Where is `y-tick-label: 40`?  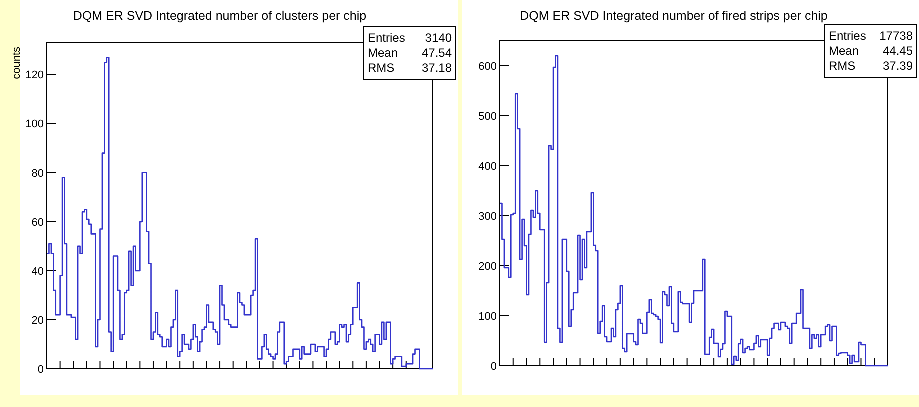 y-tick-label: 40 is located at coordinates (38, 272).